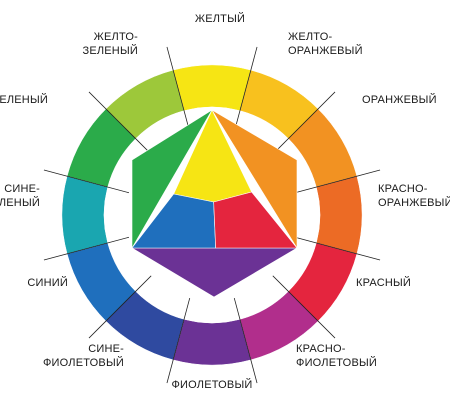 The height and width of the screenshot is (400, 450). Describe the element at coordinates (172, 179) in the screenshot. I see `secondary-green` at that location.